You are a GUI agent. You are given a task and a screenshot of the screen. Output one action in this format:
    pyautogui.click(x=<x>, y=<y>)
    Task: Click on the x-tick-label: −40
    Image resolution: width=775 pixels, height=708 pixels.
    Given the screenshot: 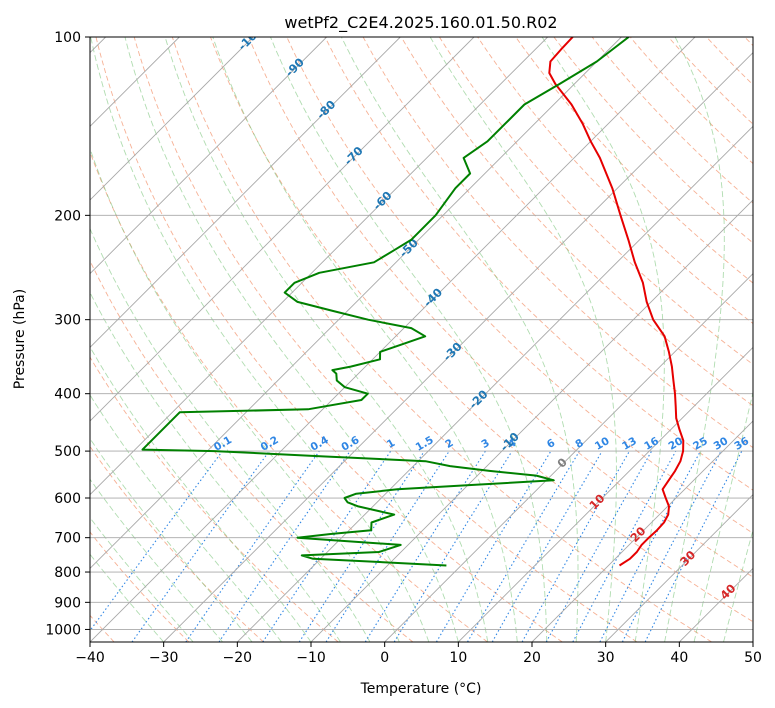 What is the action you would take?
    pyautogui.click(x=90, y=658)
    